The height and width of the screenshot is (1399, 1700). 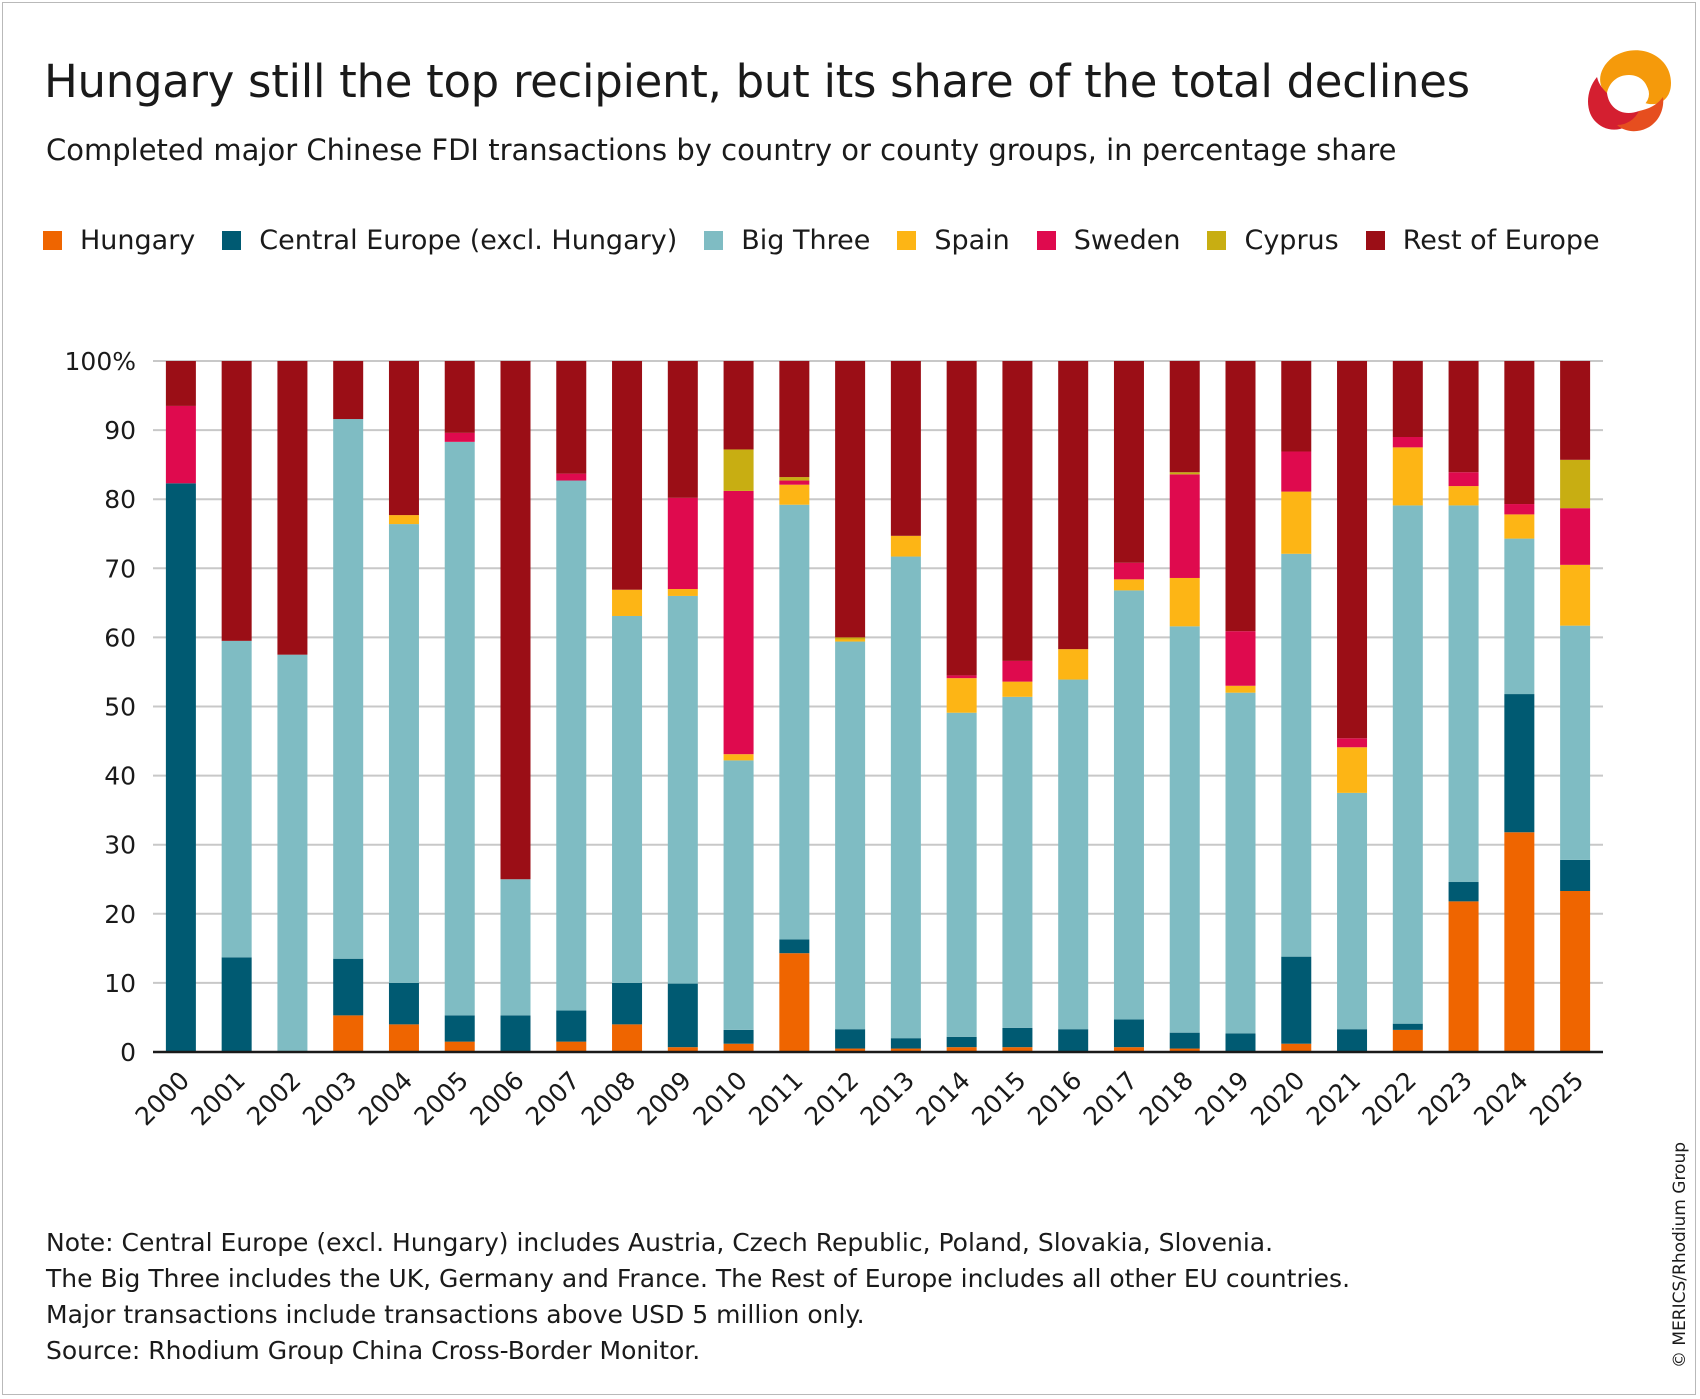 What do you see at coordinates (1500, 1098) in the screenshot?
I see `x-tick-label: 2024` at bounding box center [1500, 1098].